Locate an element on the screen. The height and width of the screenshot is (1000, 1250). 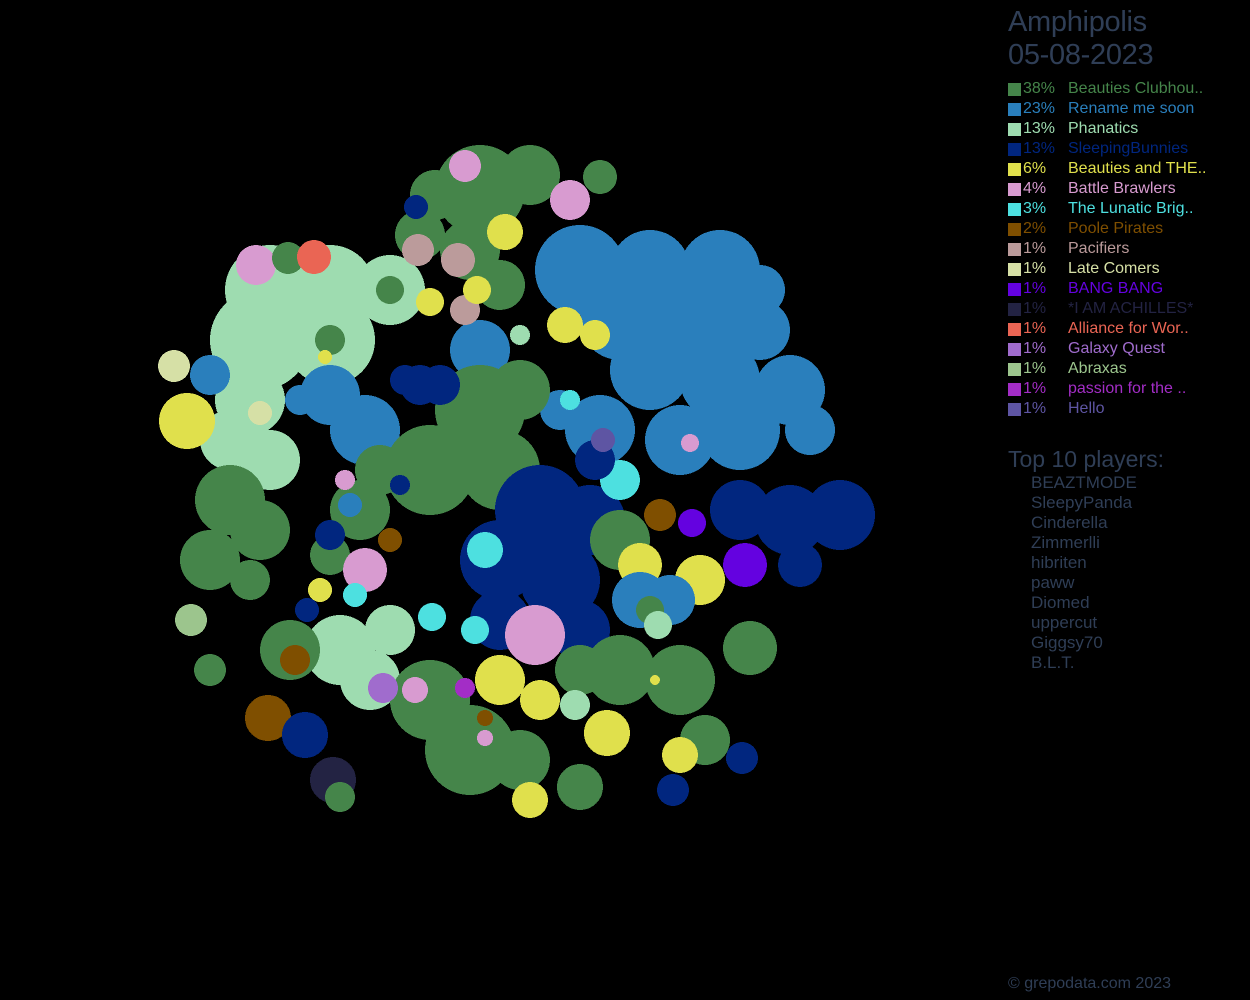
legend-alliance-name: SleepingBunnies is located at coordinates (1128, 148).